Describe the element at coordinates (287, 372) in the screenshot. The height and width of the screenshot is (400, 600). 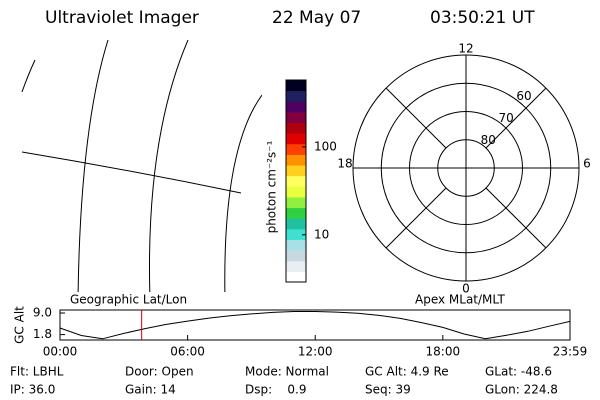
I see `info-field: Mode: Normal` at that location.